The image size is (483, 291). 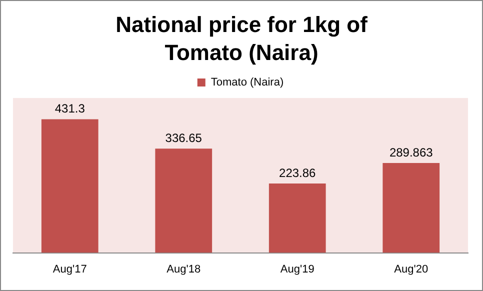 What do you see at coordinates (183, 269) in the screenshot?
I see `x-tick-label: Aug'18` at bounding box center [183, 269].